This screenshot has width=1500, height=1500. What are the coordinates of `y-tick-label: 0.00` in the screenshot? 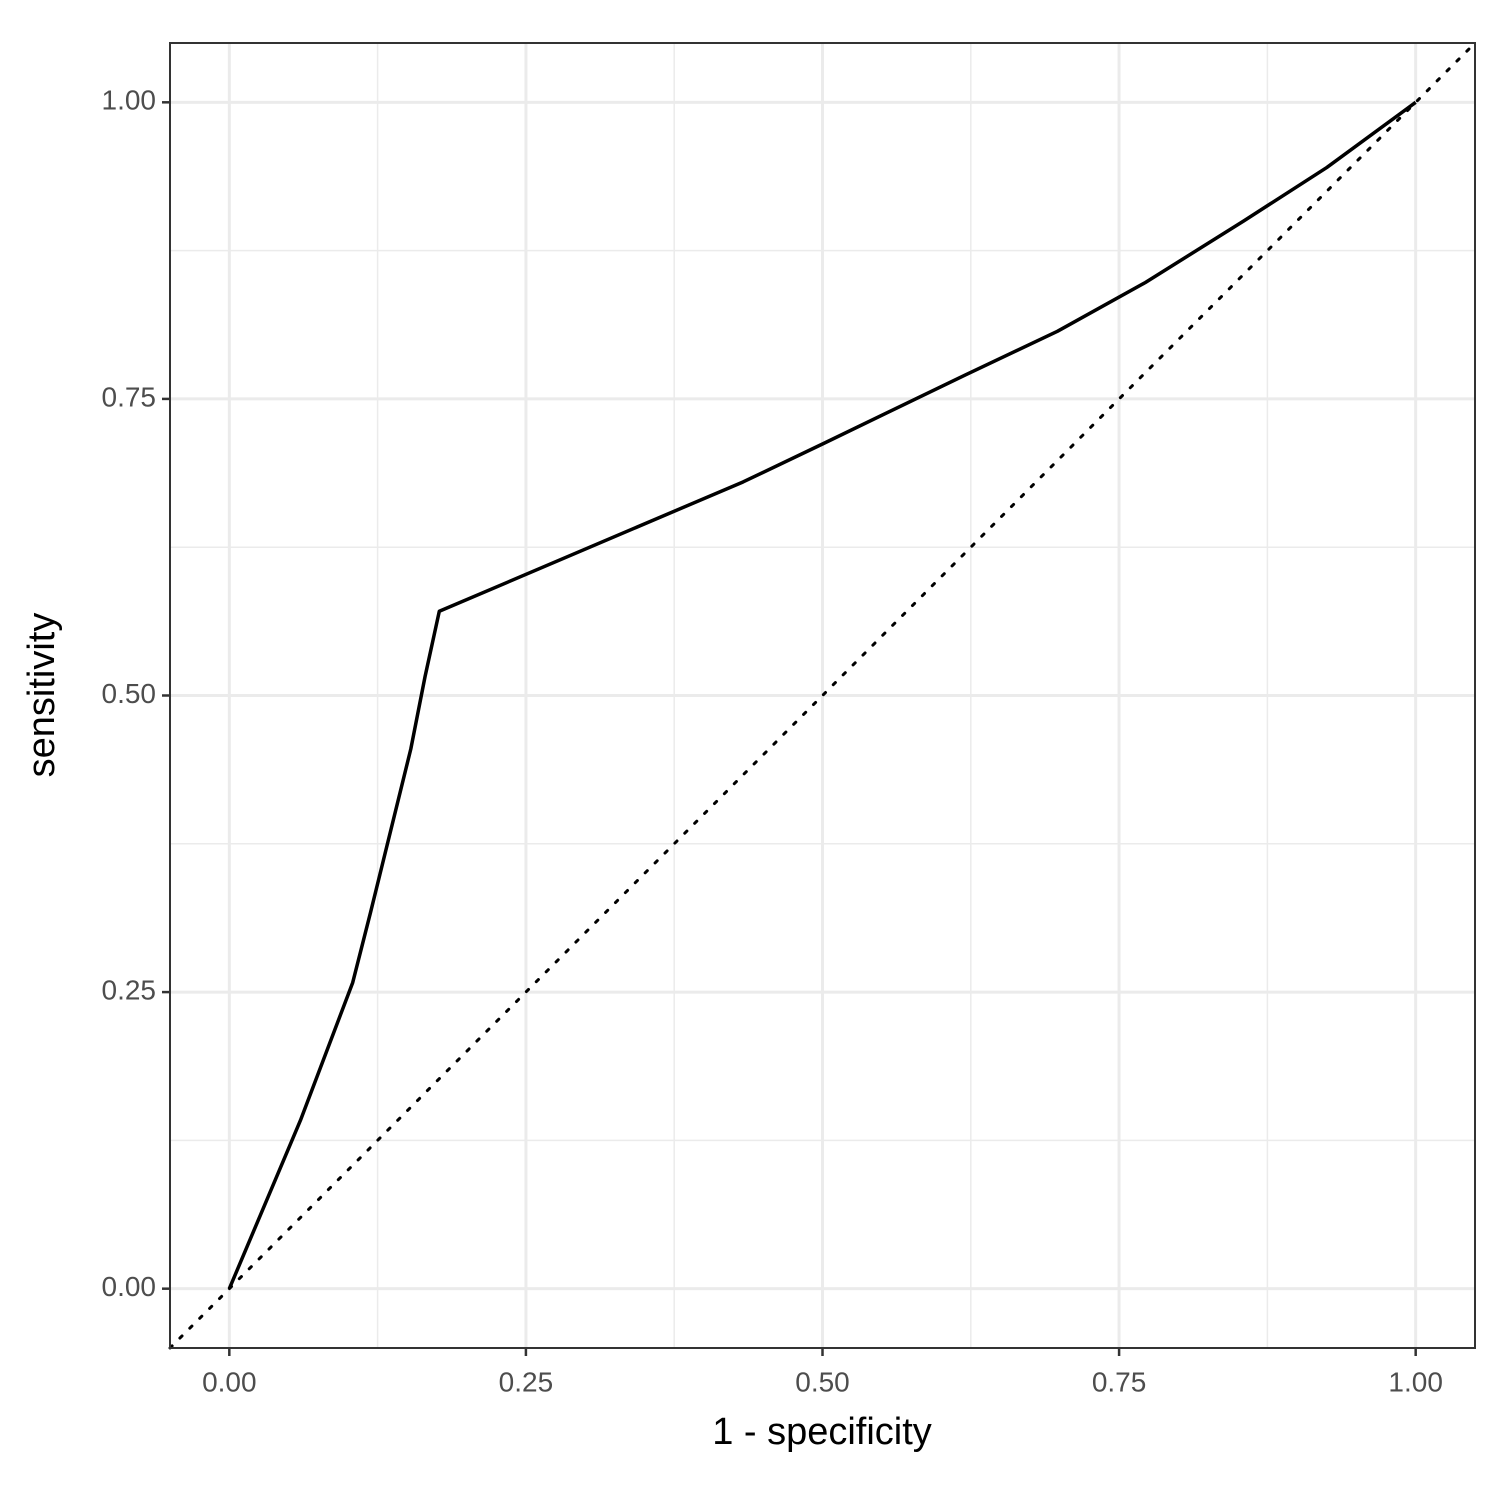 It's located at (129, 1286).